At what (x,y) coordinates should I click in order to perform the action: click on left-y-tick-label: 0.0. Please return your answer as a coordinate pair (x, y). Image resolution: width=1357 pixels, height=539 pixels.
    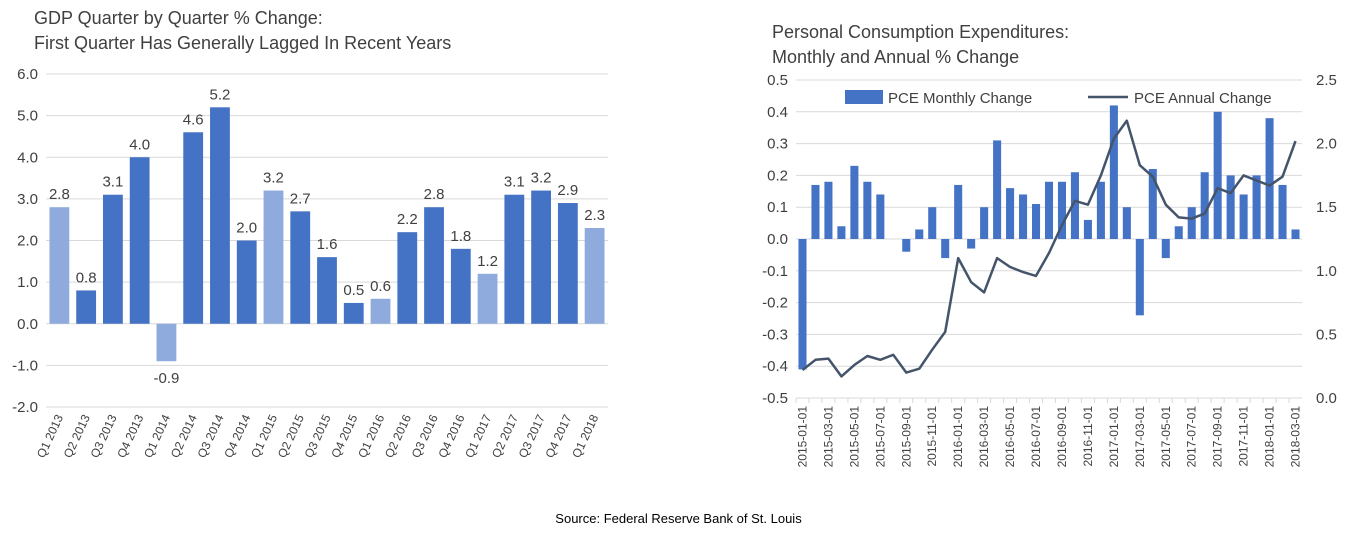
    Looking at the image, I should click on (27, 324).